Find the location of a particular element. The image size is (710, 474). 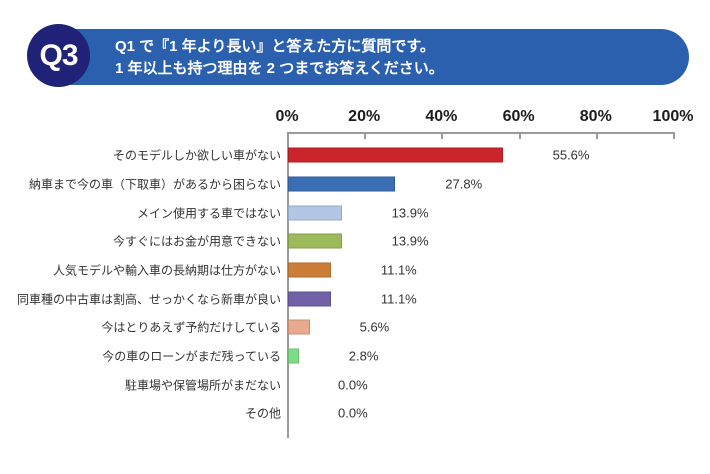

category-label: 同車種の中古車は割高、せっかくなら新車が良い is located at coordinates (148, 299).